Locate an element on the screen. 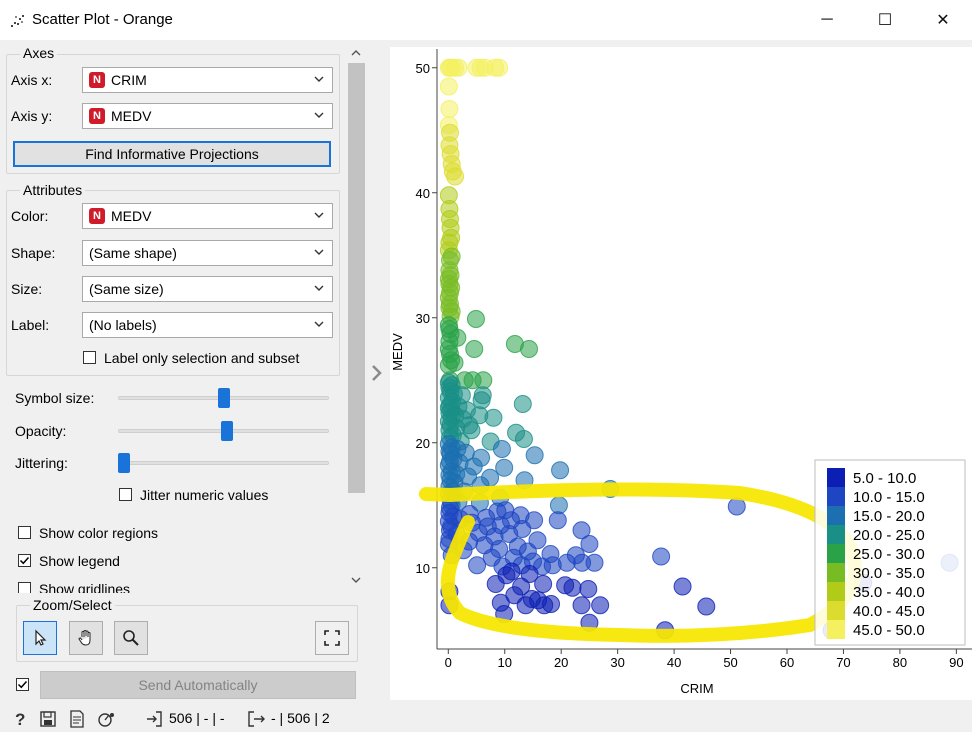 The image size is (972, 732). hand-icon is located at coordinates (84, 638).